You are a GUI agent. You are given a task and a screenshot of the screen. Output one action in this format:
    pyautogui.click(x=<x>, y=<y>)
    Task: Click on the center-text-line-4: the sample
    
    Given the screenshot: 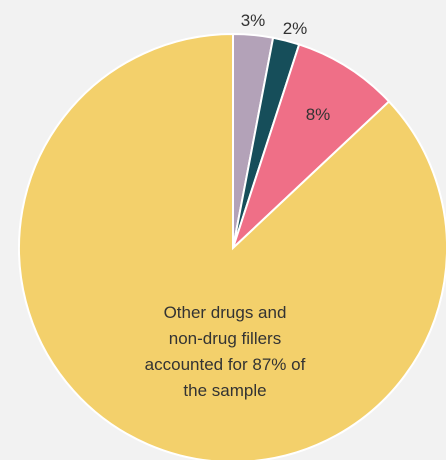 What is the action you would take?
    pyautogui.click(x=224, y=390)
    